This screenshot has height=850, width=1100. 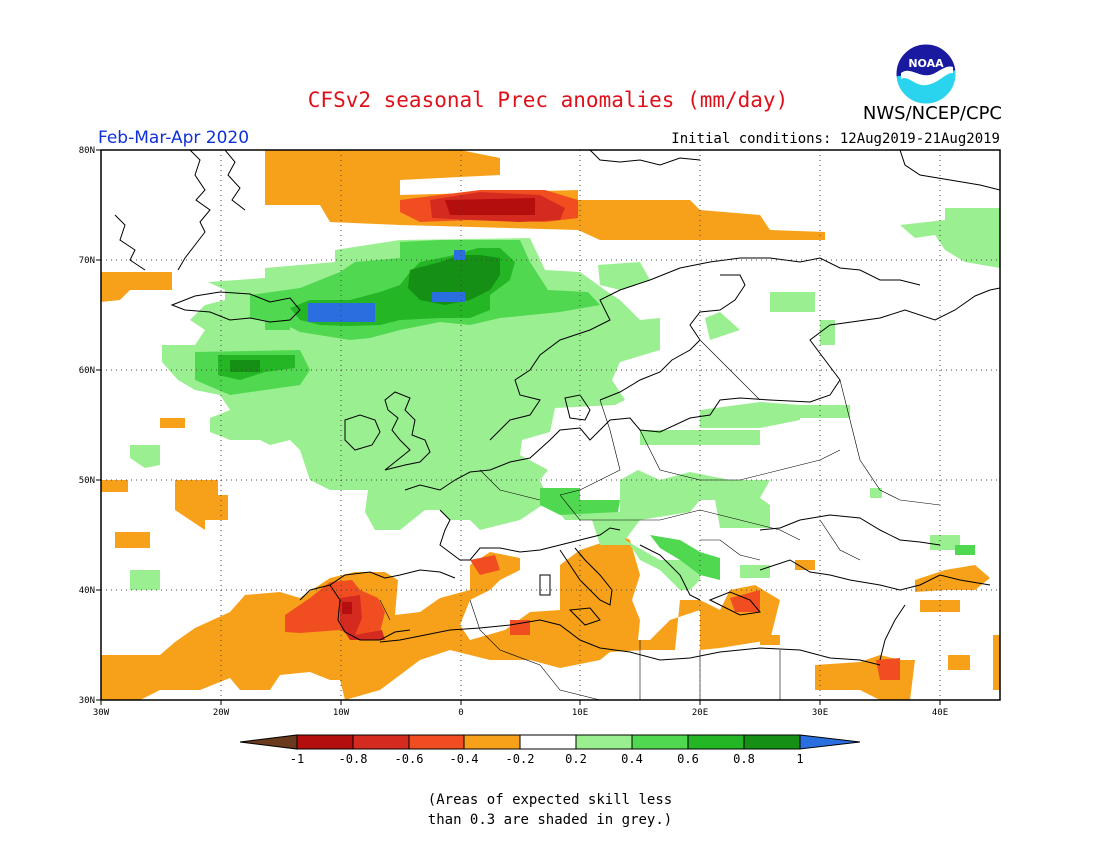 I want to click on lon-tick-label: 20W, so click(x=221, y=713).